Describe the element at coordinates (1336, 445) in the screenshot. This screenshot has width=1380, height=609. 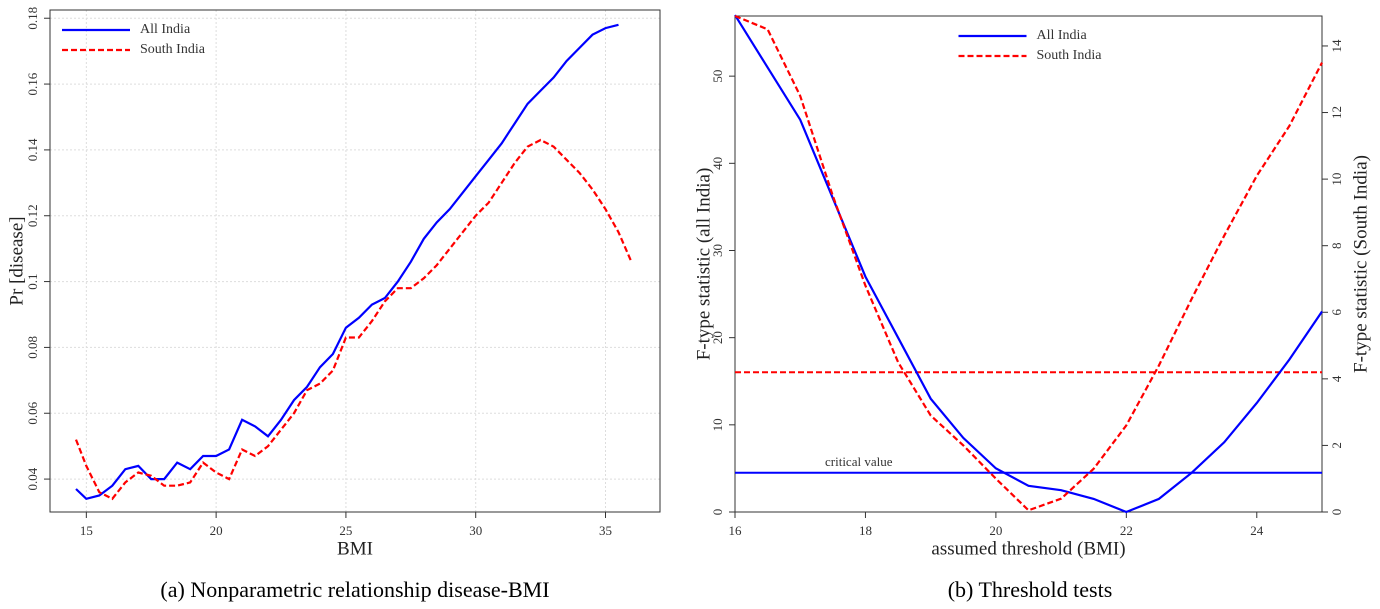
I see `y2-tick-label: 2` at that location.